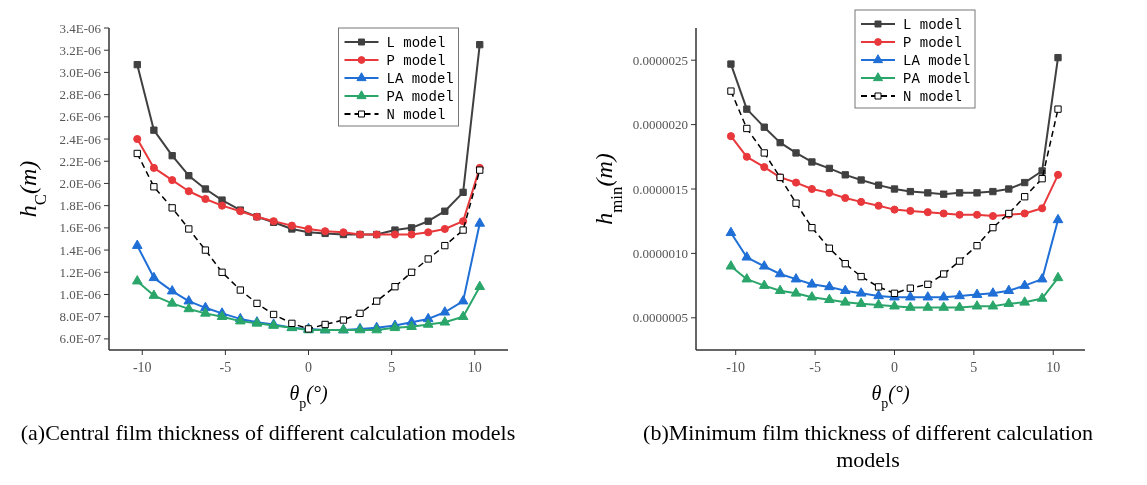  I want to click on y-tick-label: 0.0000015, so click(660, 189).